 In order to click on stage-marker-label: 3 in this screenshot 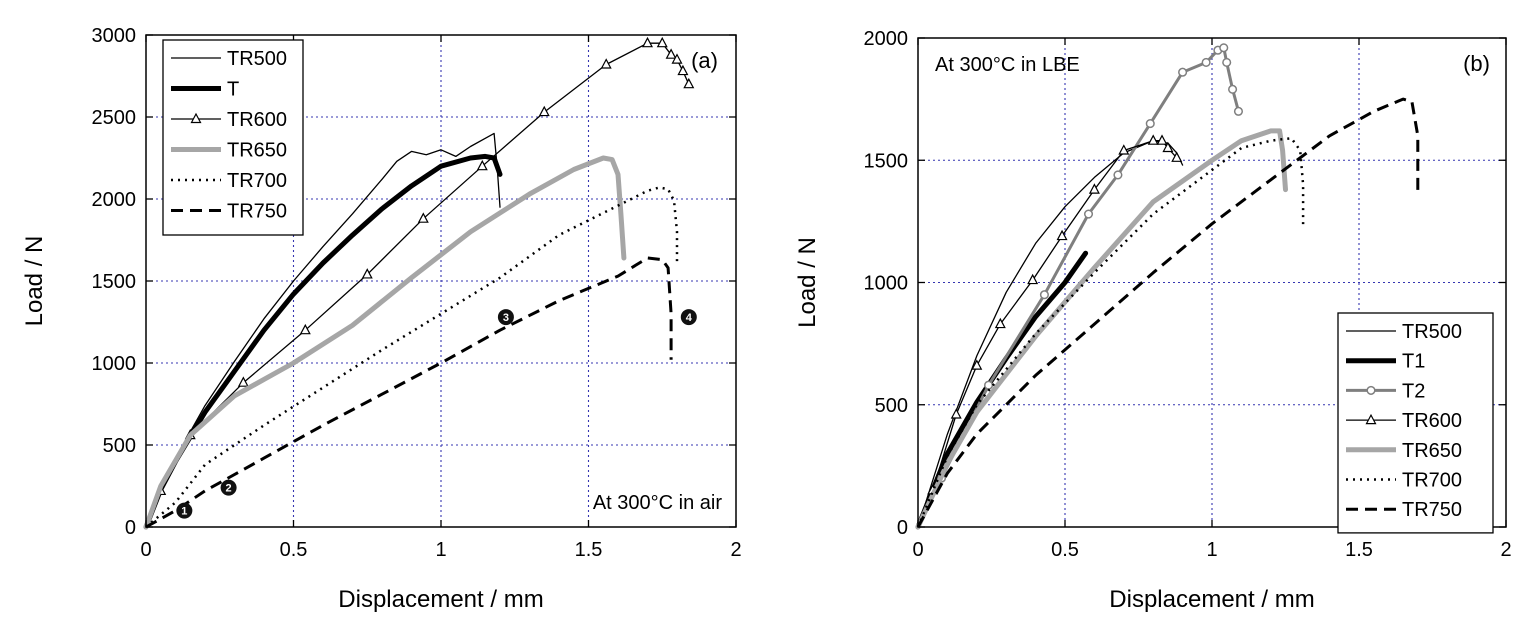, I will do `click(506, 318)`.